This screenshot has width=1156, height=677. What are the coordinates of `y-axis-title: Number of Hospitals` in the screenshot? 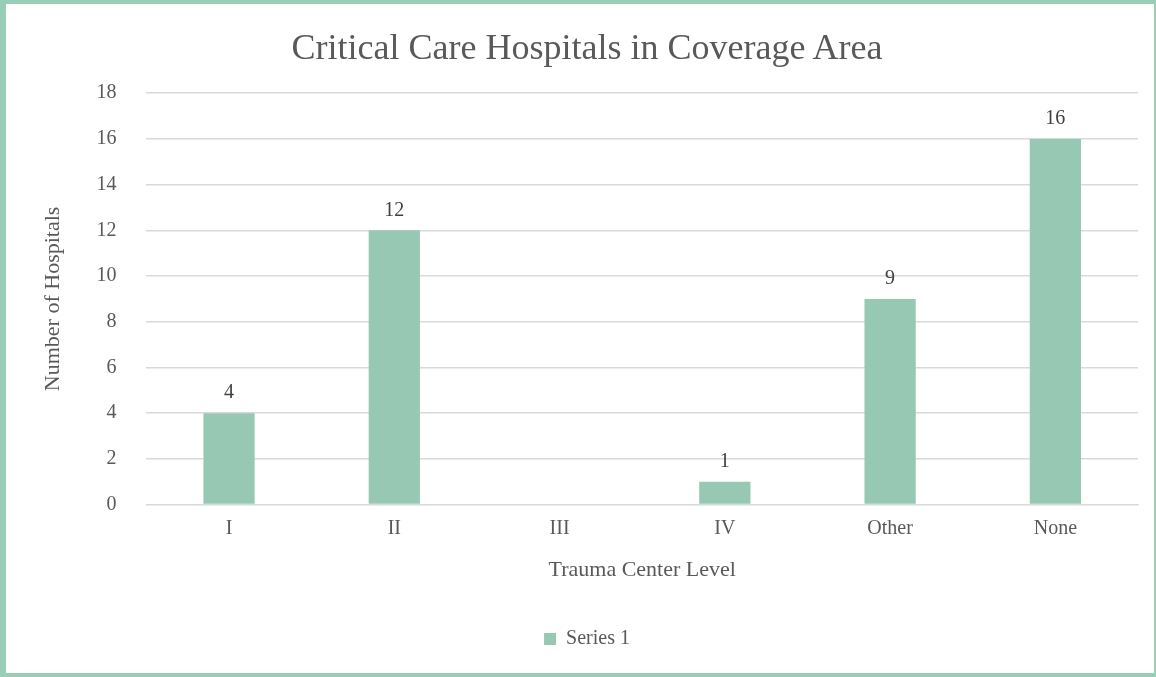 It's located at (51, 299).